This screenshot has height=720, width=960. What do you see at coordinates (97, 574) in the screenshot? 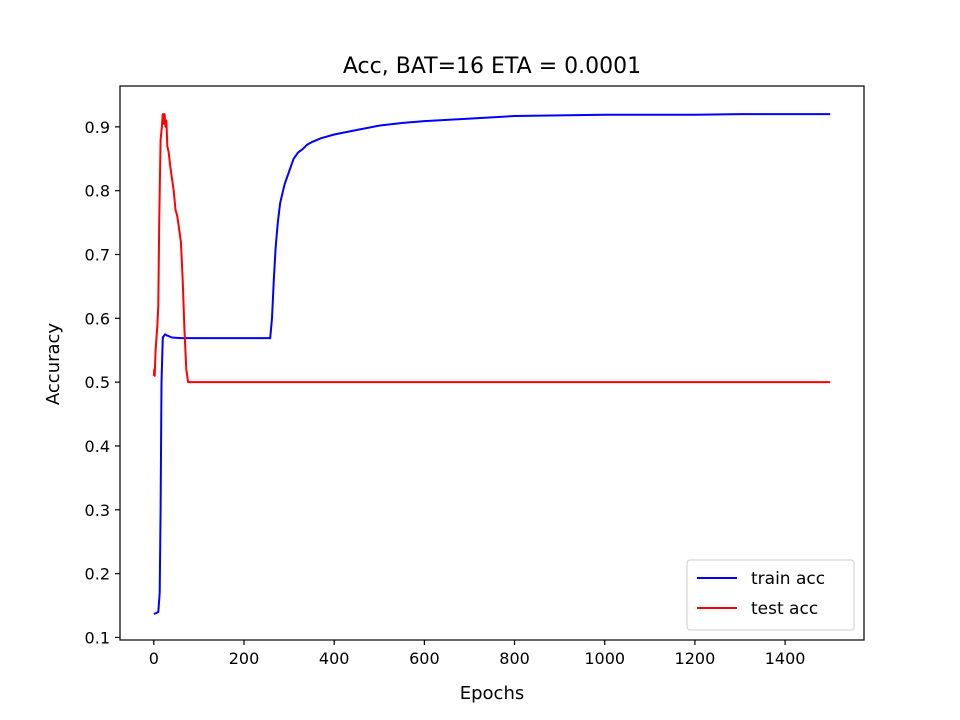
I see `y-tick-label: 0.2` at bounding box center [97, 574].